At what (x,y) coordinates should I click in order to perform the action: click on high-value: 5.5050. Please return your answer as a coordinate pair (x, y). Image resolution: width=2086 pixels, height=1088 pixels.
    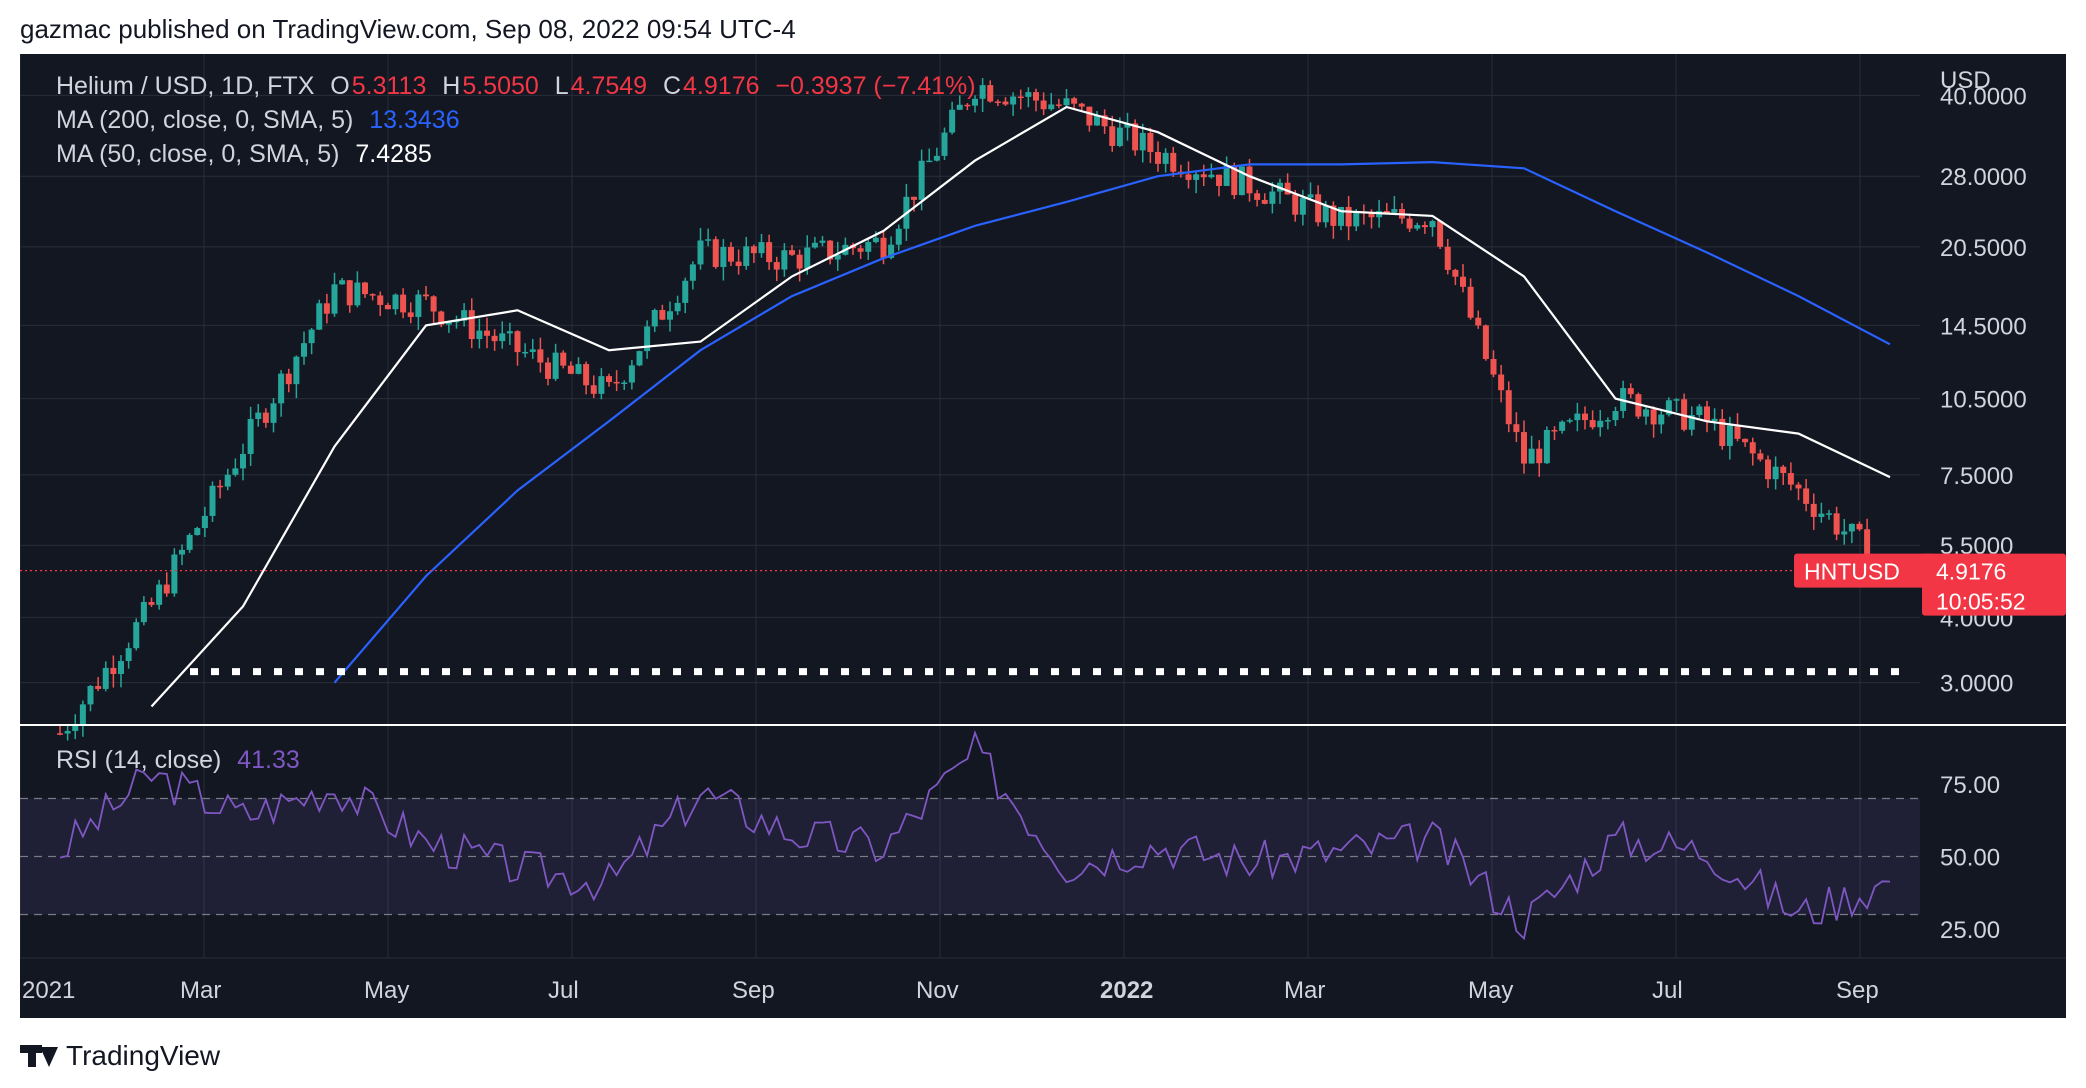
    Looking at the image, I should click on (500, 86).